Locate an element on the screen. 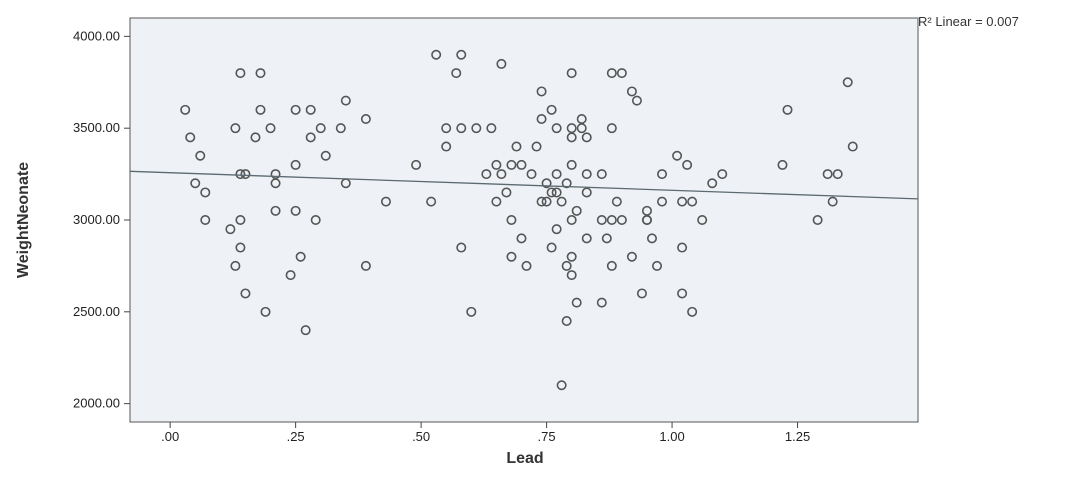  y-axis-title: WeightNeonate is located at coordinates (23, 220).